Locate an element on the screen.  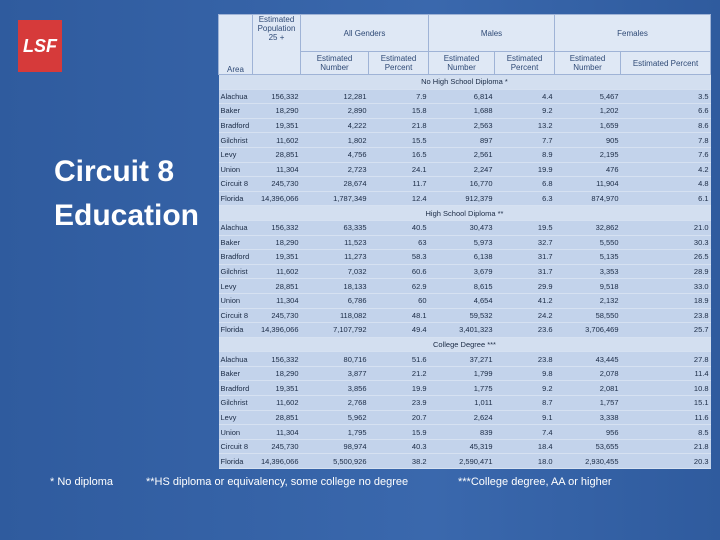
data-row: Baker 18,290 2,890 15.8 1,688 9.2 1,202 6.6 is located at coordinates (464, 111).